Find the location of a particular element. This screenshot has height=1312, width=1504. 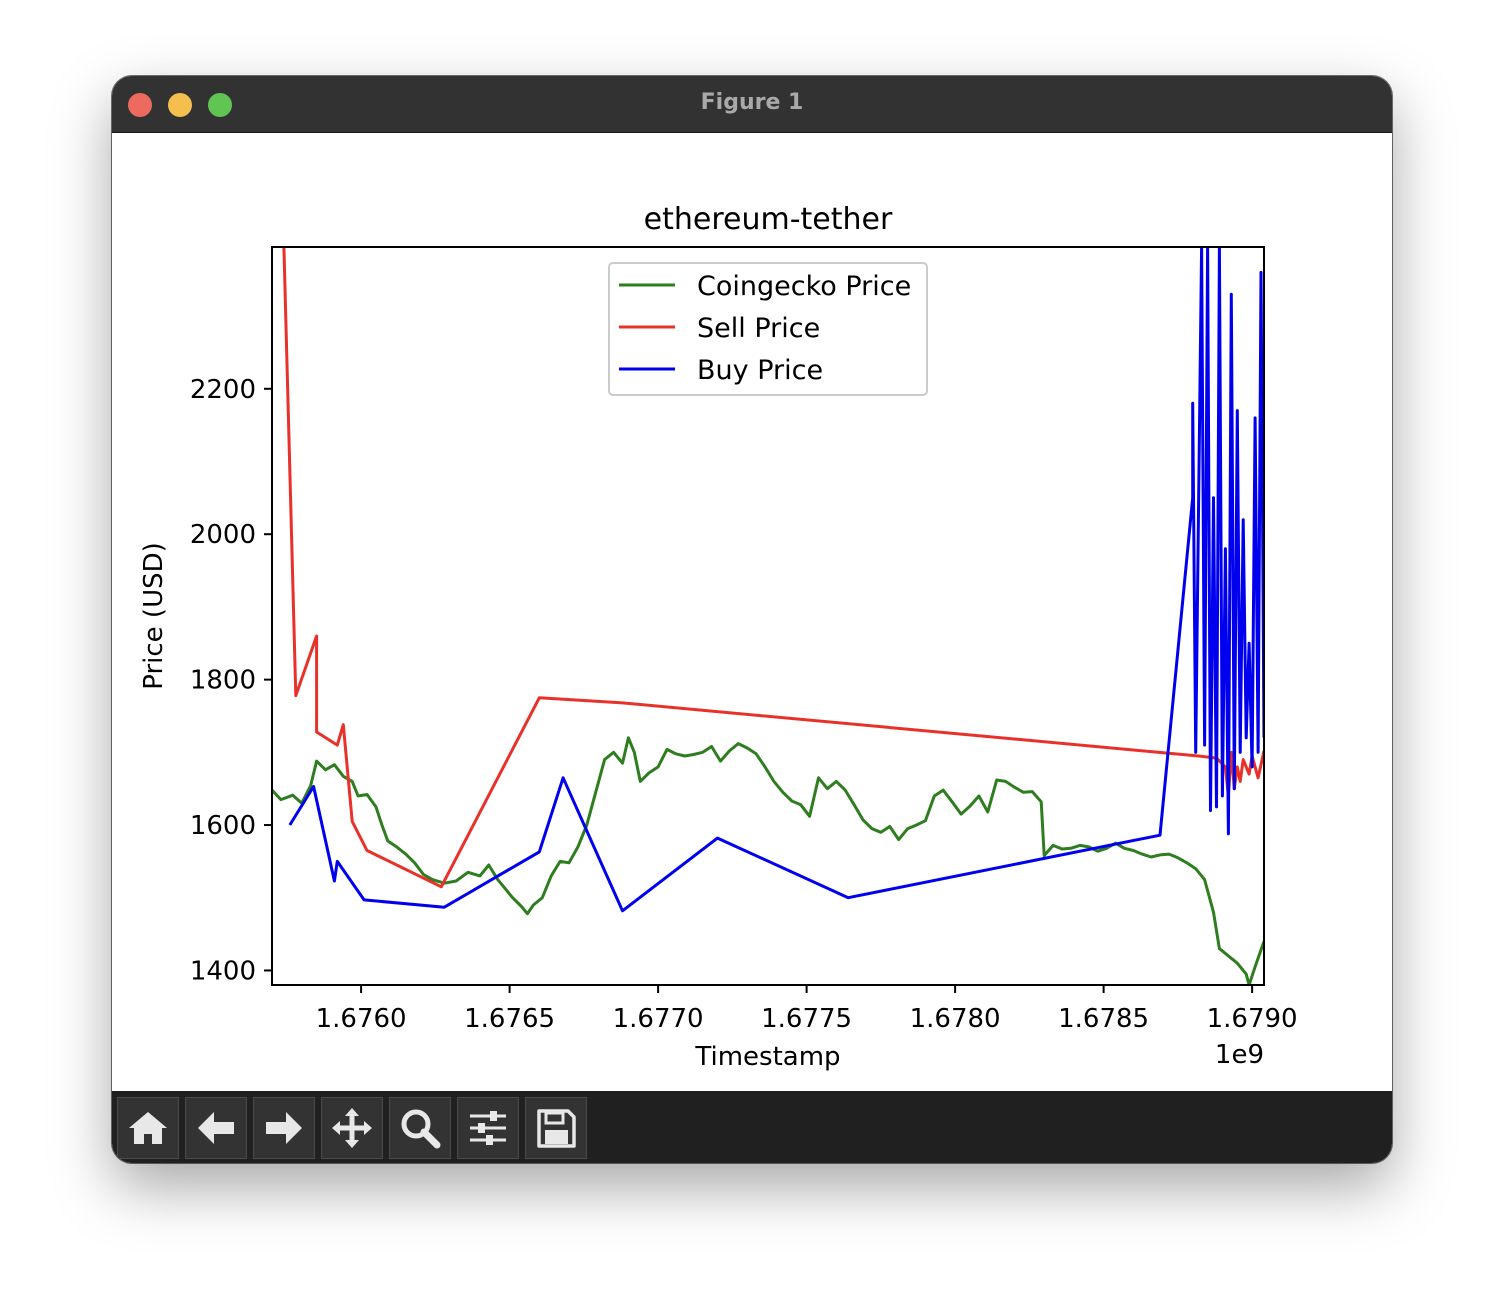

sliders-icon is located at coordinates (488, 1128).